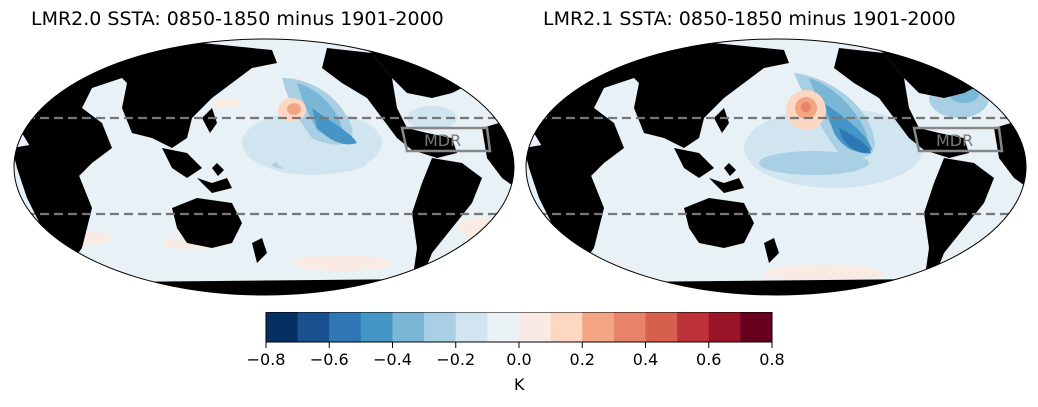  What do you see at coordinates (645, 359) in the screenshot?
I see `colorbar-tick-label: 0.4` at bounding box center [645, 359].